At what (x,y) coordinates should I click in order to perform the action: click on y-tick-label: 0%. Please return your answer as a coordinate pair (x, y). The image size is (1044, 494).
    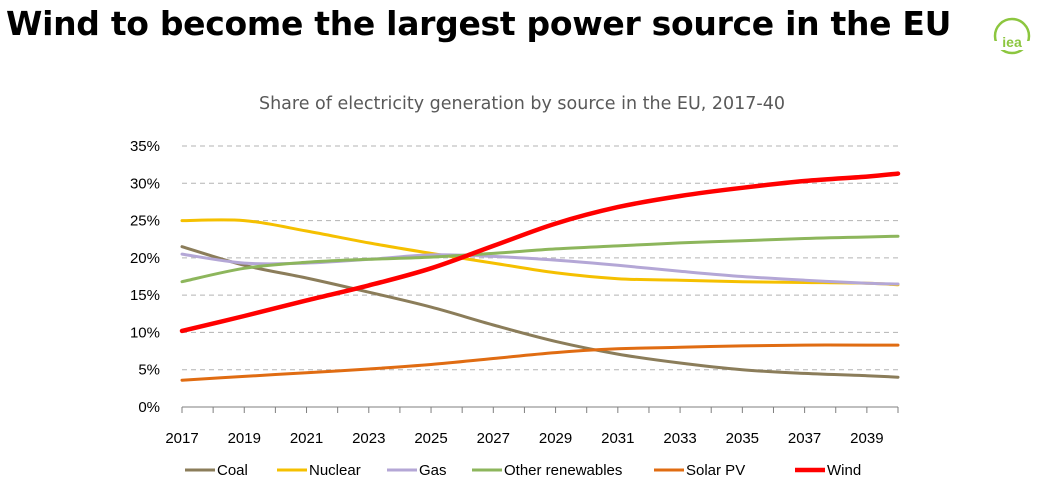
    Looking at the image, I should click on (149, 407).